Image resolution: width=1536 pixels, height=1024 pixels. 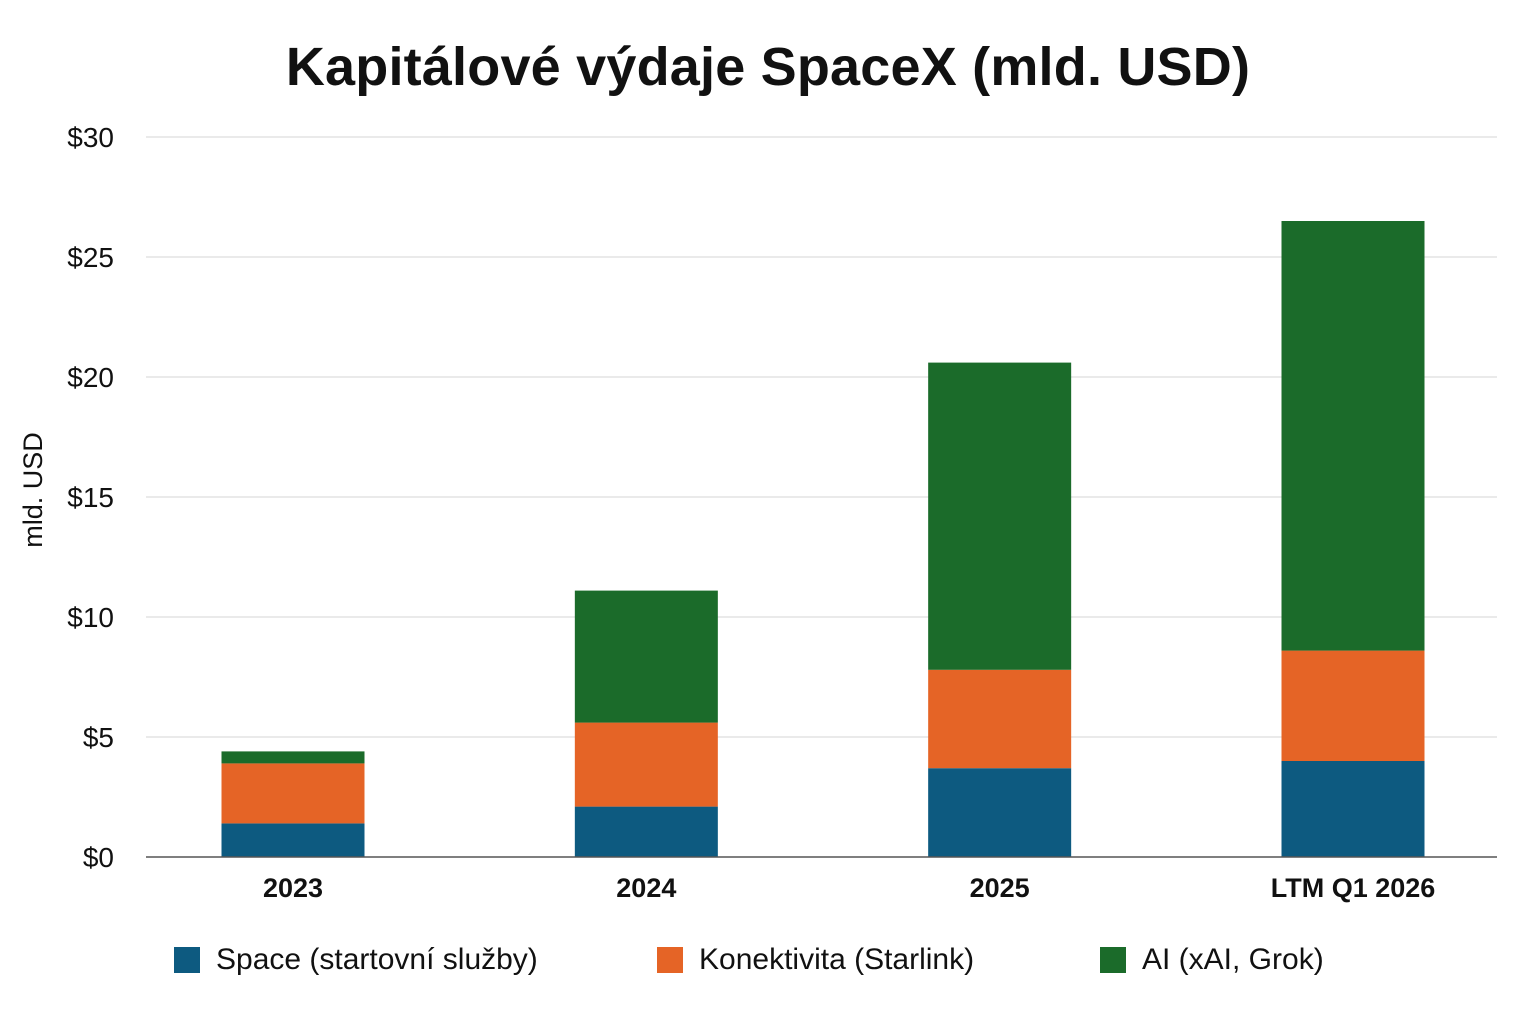 What do you see at coordinates (33, 490) in the screenshot?
I see `y-axis-label: mld. USD` at bounding box center [33, 490].